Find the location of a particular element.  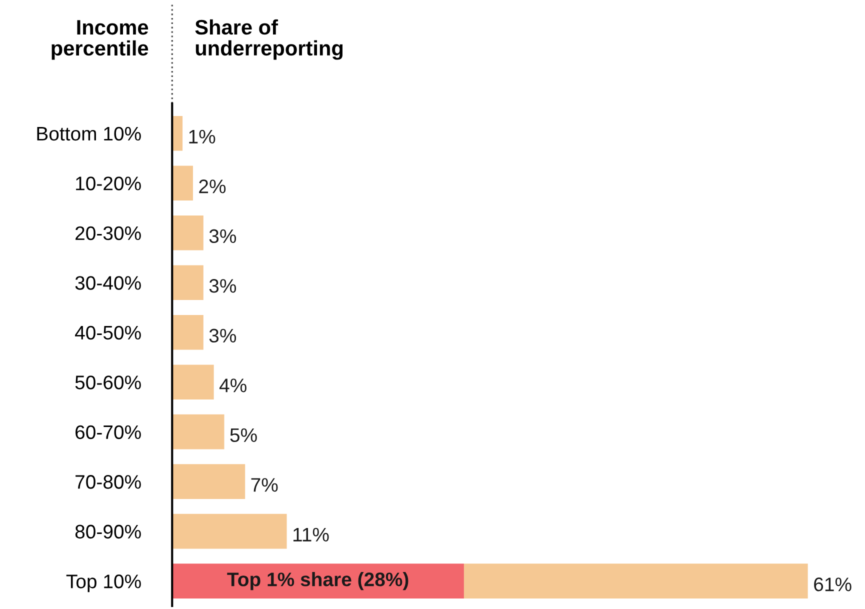

y-tick-label: 10-20% is located at coordinates (108, 183).